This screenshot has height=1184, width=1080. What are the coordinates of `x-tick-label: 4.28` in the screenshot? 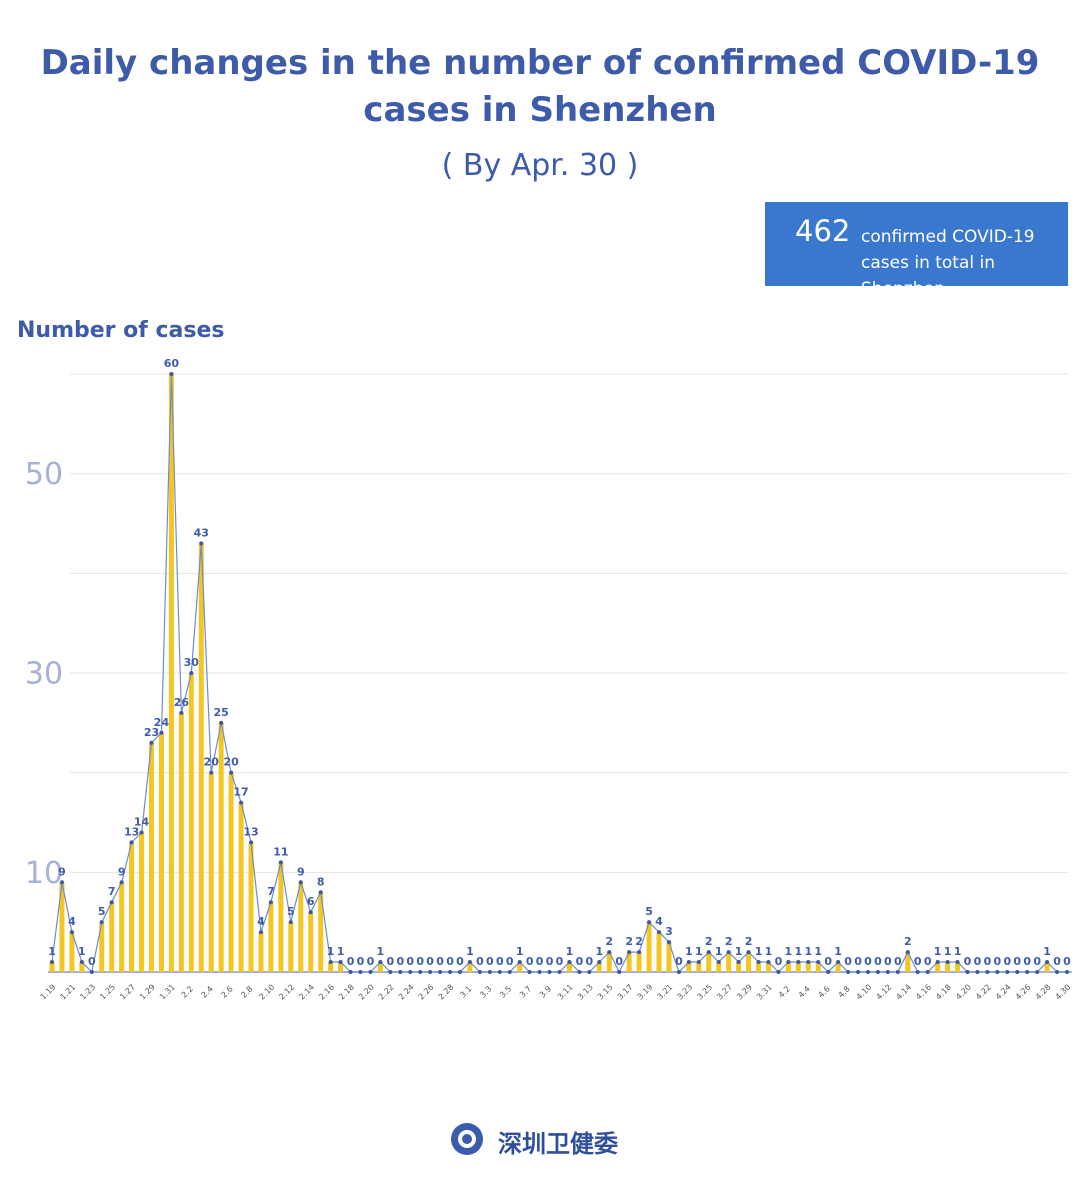 It's located at (1043, 992).